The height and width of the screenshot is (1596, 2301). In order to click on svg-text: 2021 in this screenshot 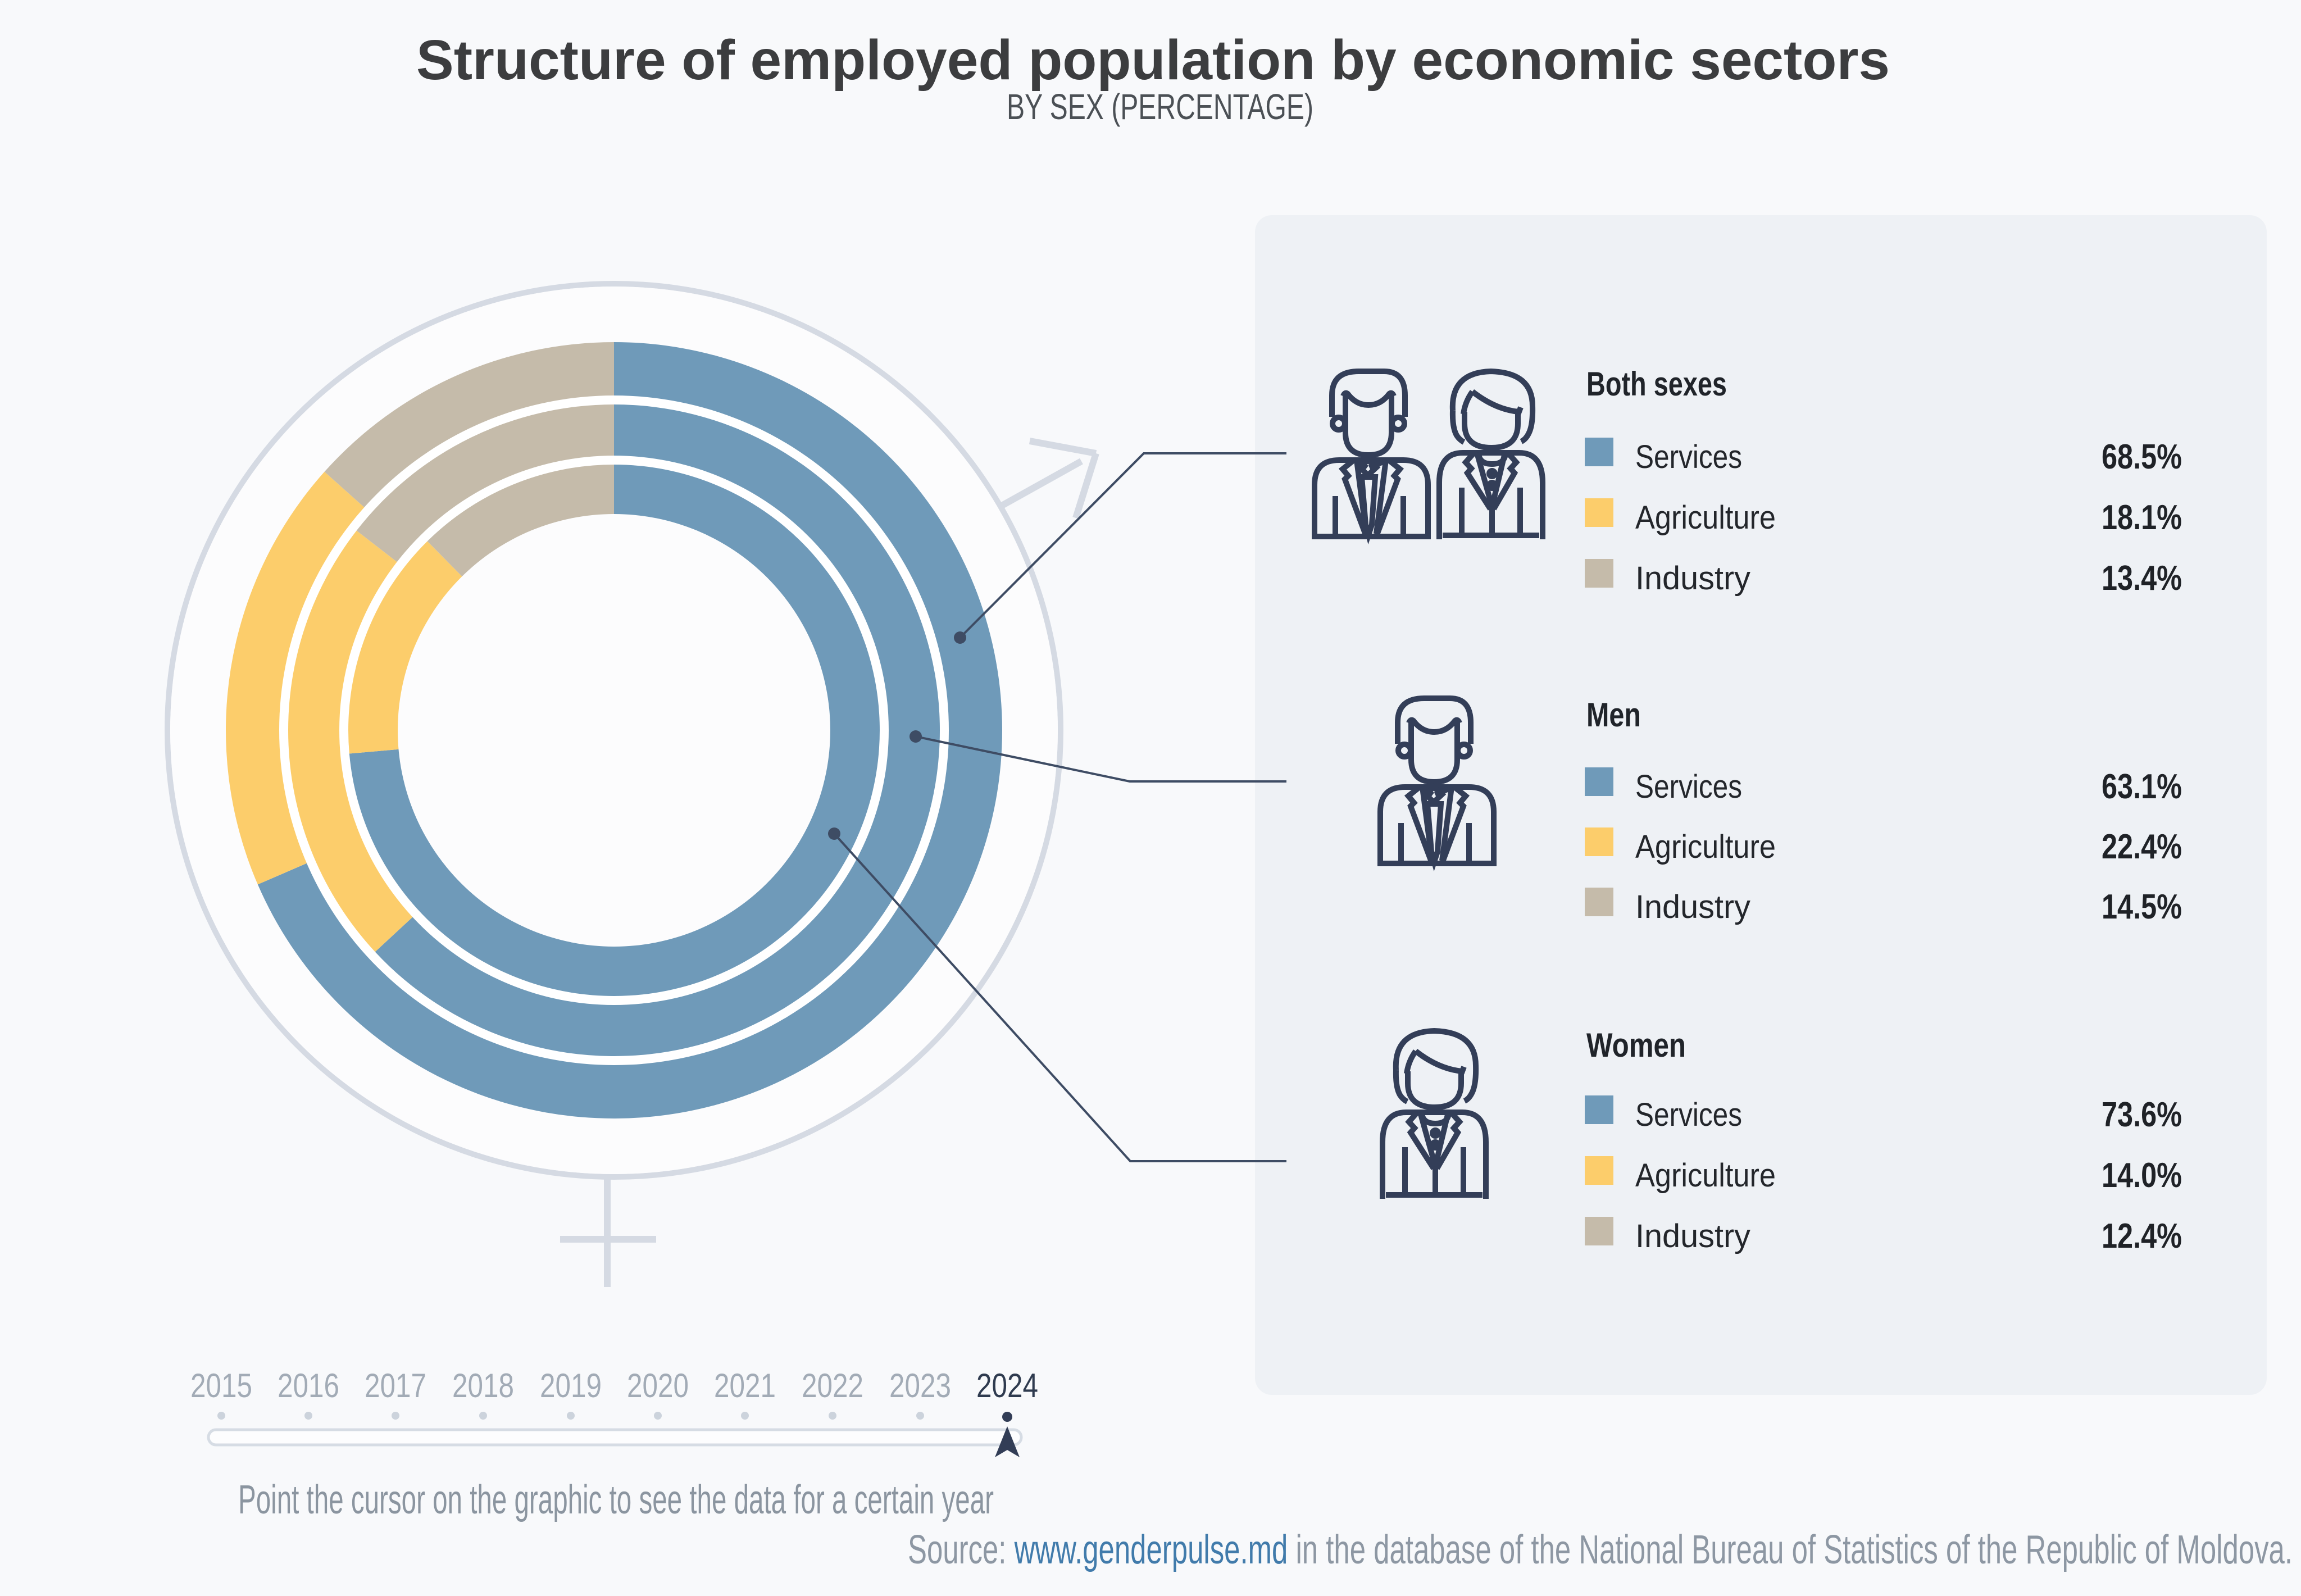, I will do `click(745, 1385)`.